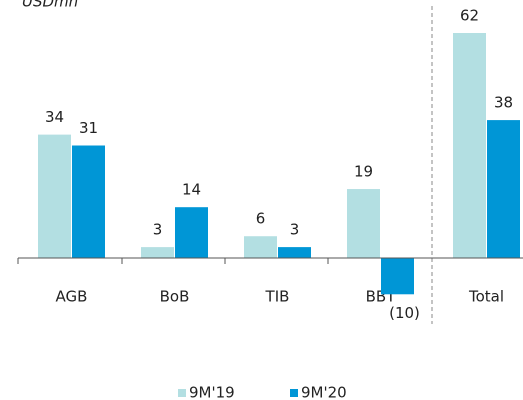 Image resolution: width=523 pixels, height=400 pixels. I want to click on data-label: (10), so click(404, 313).